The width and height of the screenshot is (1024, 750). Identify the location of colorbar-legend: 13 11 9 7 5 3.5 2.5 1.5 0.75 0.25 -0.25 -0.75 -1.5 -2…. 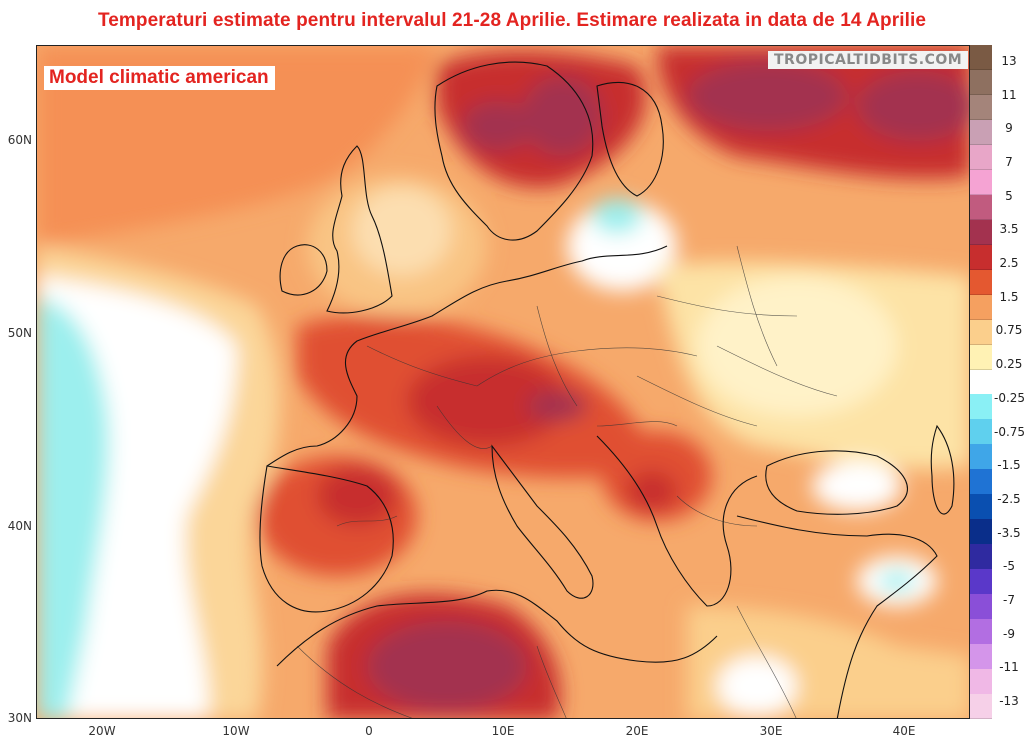
(997, 382).